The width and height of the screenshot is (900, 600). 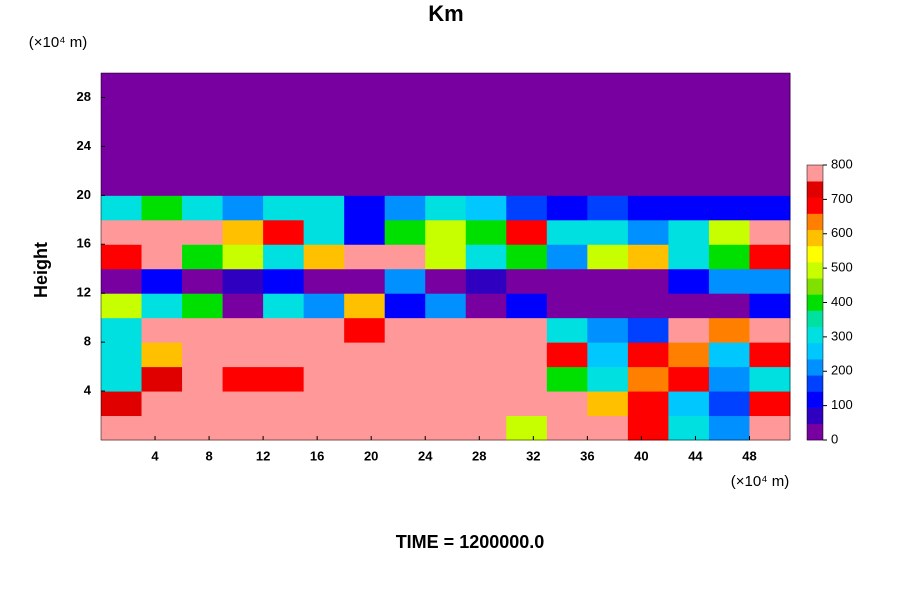 I want to click on y-tick-label: 4, so click(x=88, y=390).